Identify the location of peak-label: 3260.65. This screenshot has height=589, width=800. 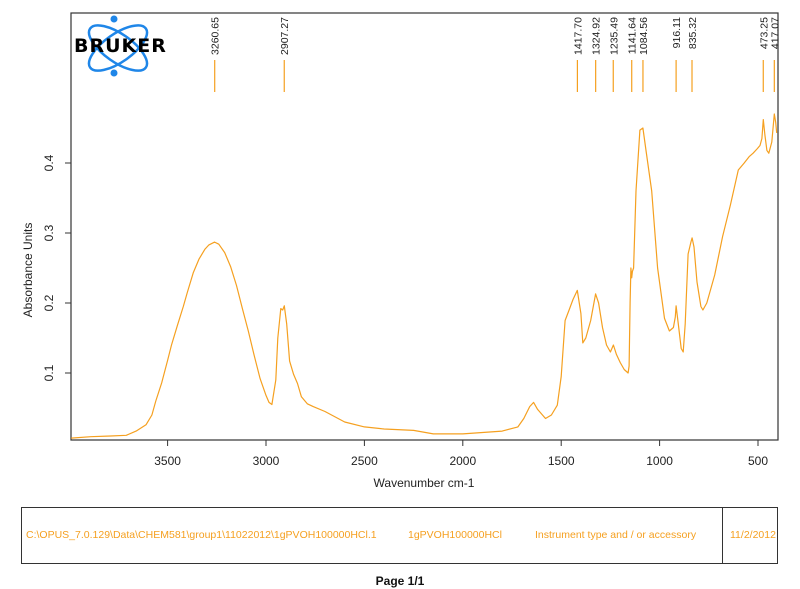
(216, 36).